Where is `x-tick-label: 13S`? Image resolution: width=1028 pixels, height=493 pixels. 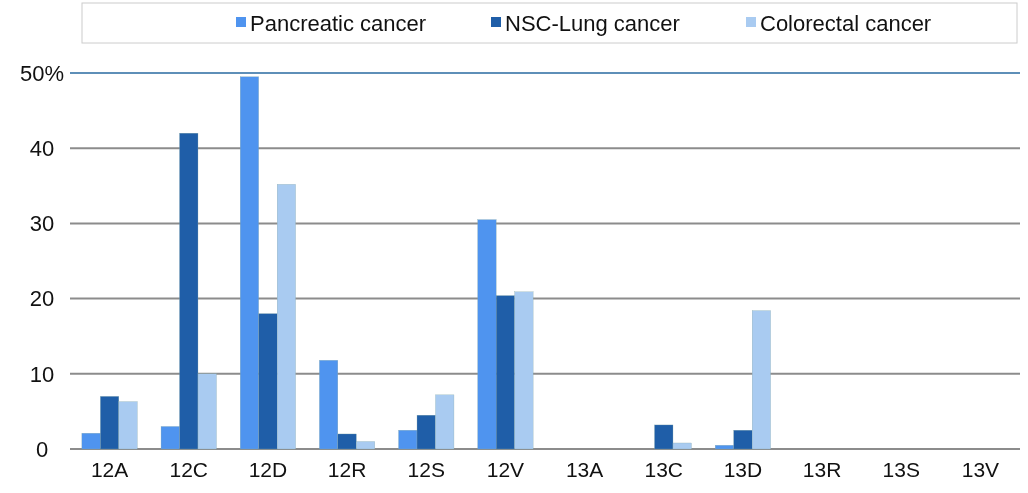 x-tick-label: 13S is located at coordinates (901, 469).